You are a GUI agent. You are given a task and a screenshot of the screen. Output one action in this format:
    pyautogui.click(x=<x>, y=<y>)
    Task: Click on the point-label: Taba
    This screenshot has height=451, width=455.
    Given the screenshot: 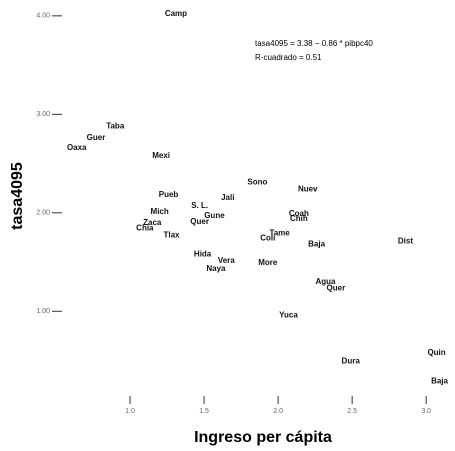 What is the action you would take?
    pyautogui.click(x=115, y=125)
    